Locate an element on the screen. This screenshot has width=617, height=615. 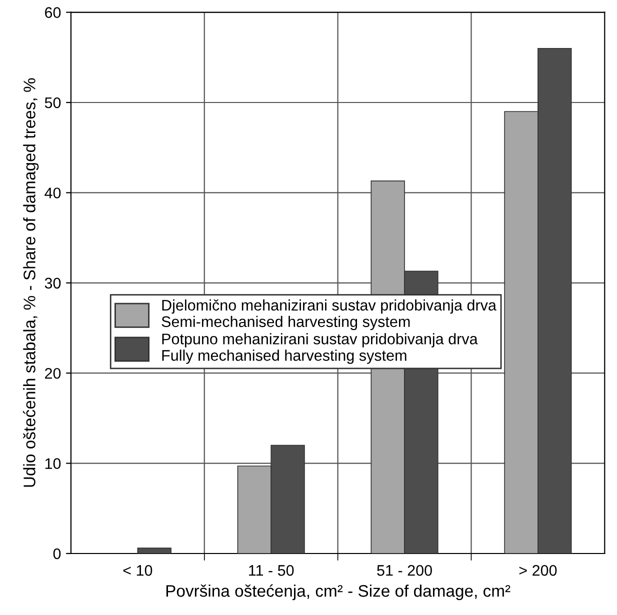
y-tick-label: 60 is located at coordinates (53, 12).